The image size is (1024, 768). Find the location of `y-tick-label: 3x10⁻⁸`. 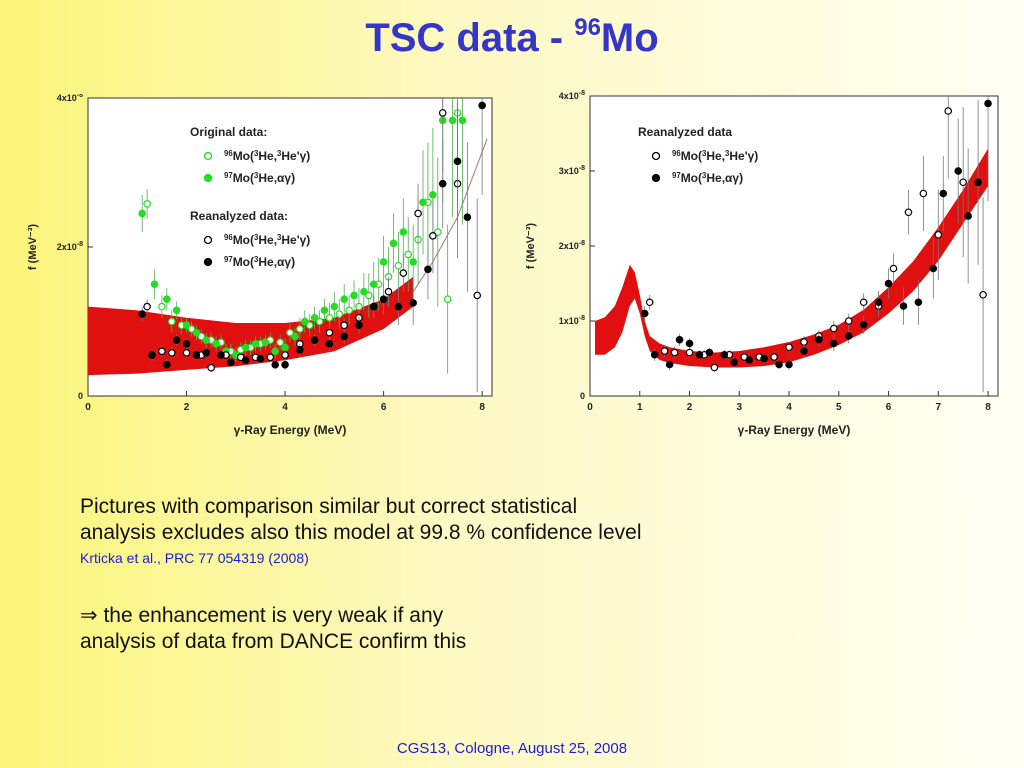

y-tick-label: 3x10⁻⁸ is located at coordinates (572, 170).